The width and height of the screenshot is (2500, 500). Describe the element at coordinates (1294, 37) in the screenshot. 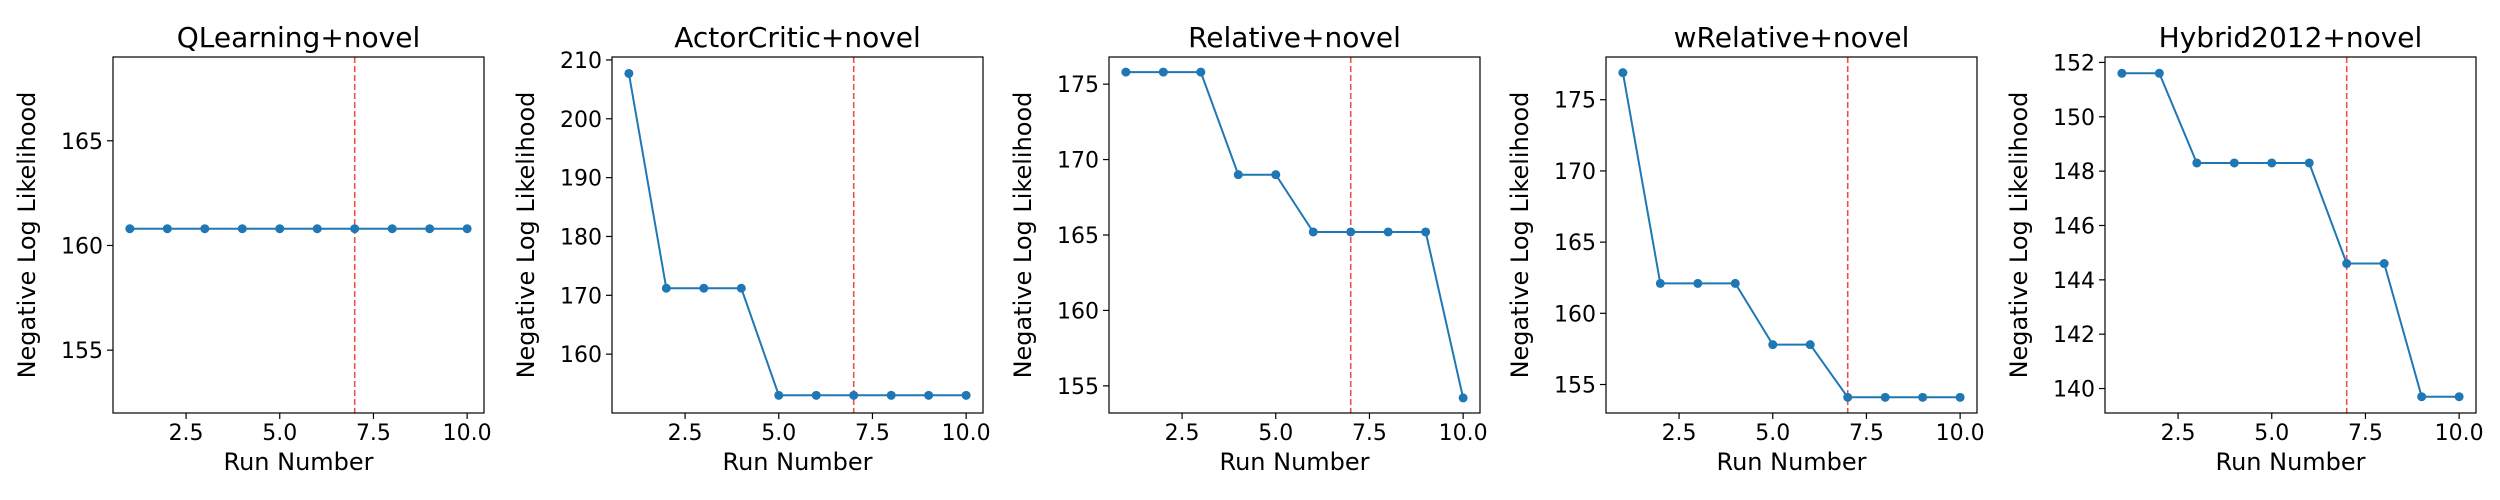

I see `chart-title: Relative+novel` at that location.